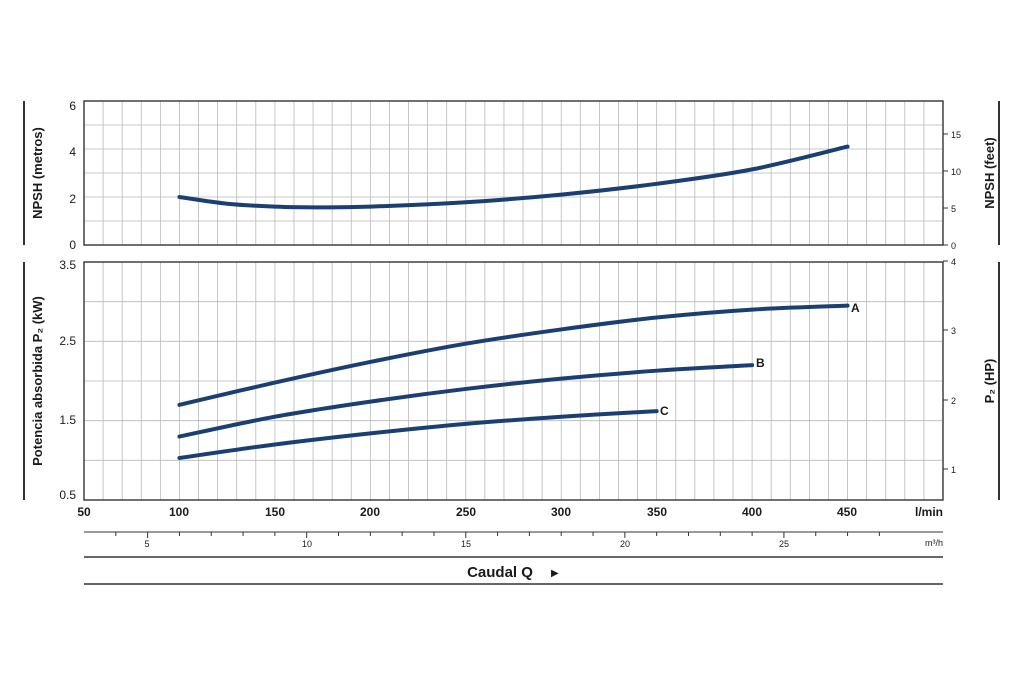 The image size is (1024, 683). What do you see at coordinates (307, 544) in the screenshot?
I see `x-tick-m3h: 10` at bounding box center [307, 544].